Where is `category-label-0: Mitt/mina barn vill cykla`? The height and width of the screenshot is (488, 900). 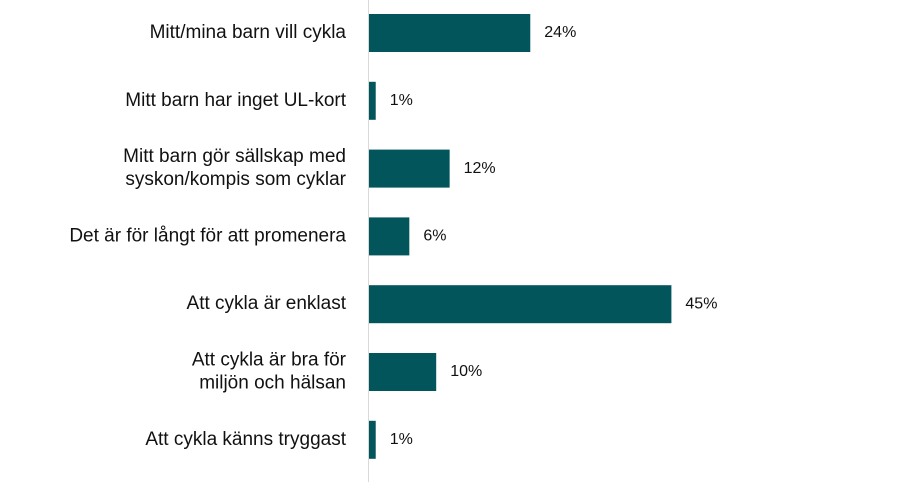
category-label-0: Mitt/mina barn vill cykla is located at coordinates (248, 32).